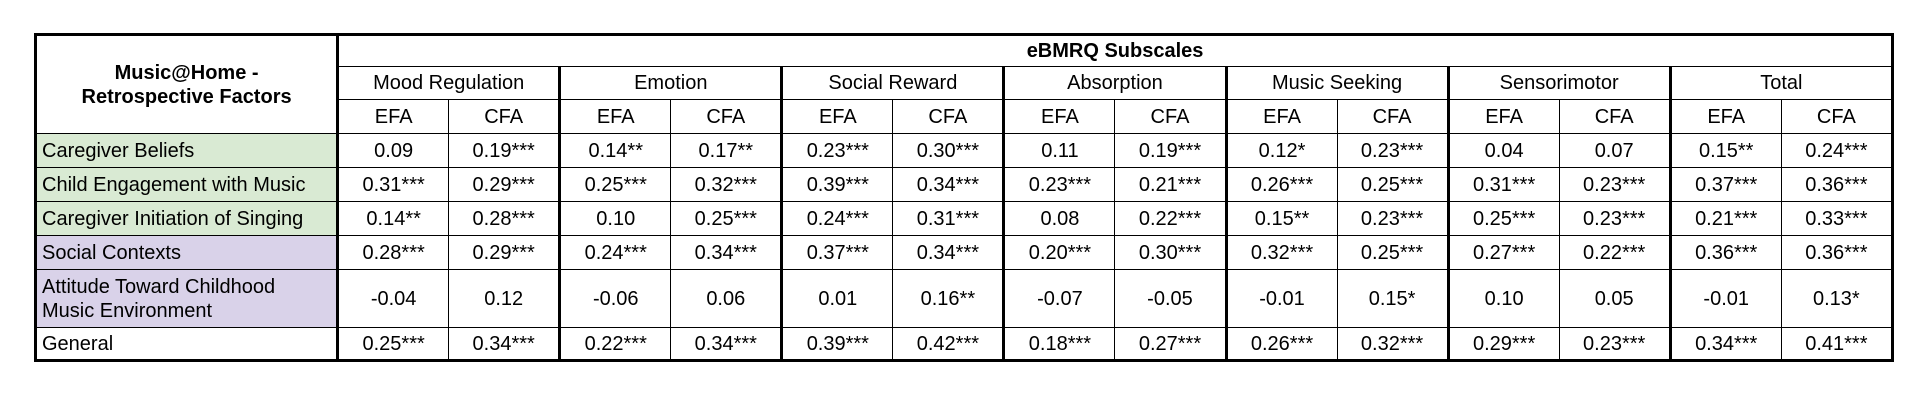 This screenshot has height=412, width=1929. I want to click on row-label-text: General, so click(78, 343).